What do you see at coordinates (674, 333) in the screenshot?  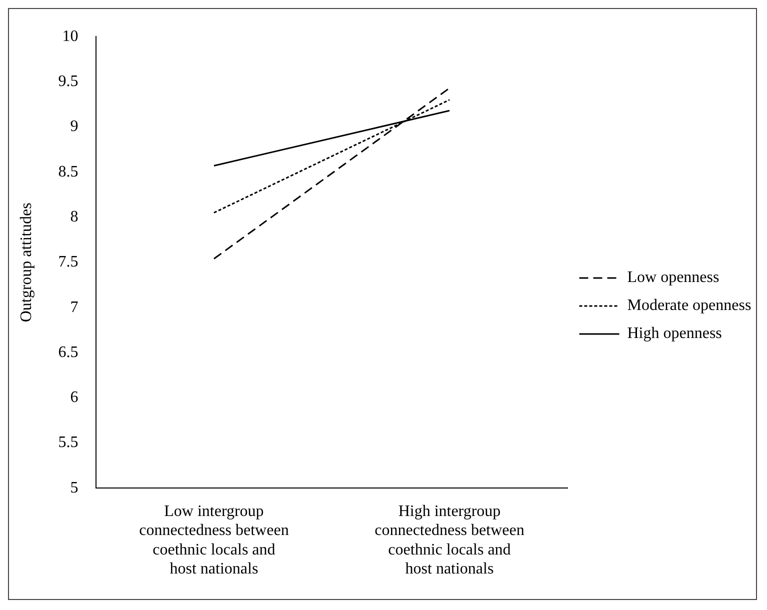 I see `legend-label: High openness` at bounding box center [674, 333].